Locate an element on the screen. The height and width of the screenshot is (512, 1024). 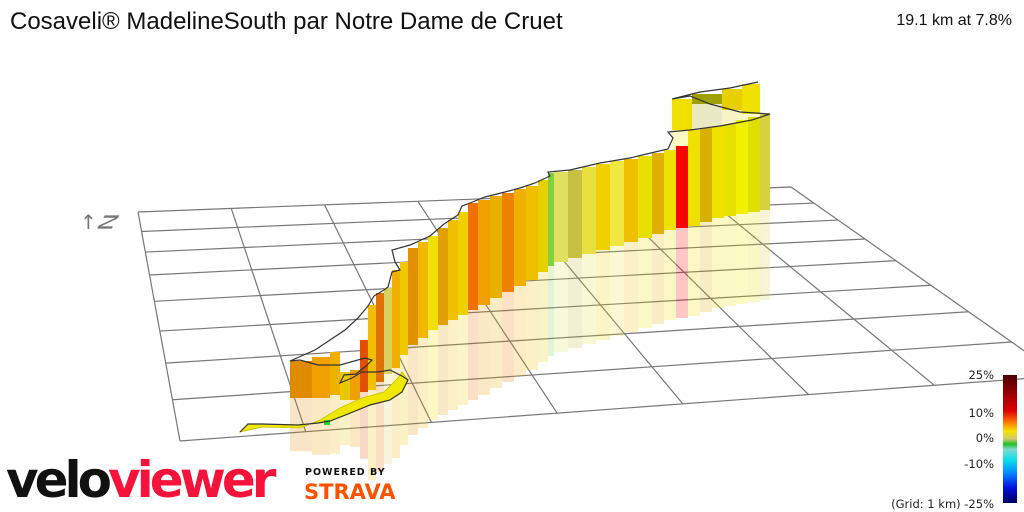
legend-label-grid-minus25: (Grid: 1 km) -25% is located at coordinates (942, 504).